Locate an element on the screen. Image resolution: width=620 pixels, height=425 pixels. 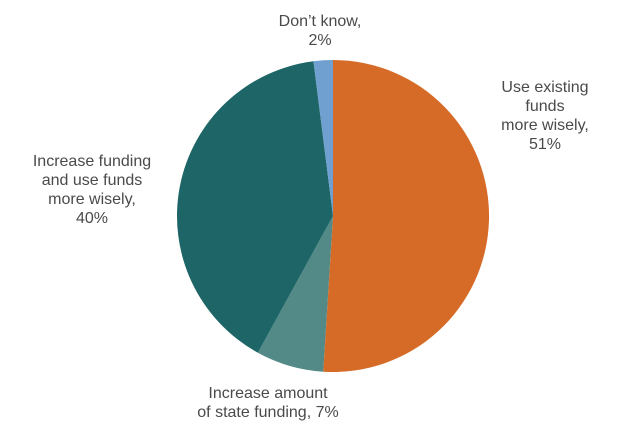
slice-label-0: Use existing funds more wisely, 51% is located at coordinates (545, 116).